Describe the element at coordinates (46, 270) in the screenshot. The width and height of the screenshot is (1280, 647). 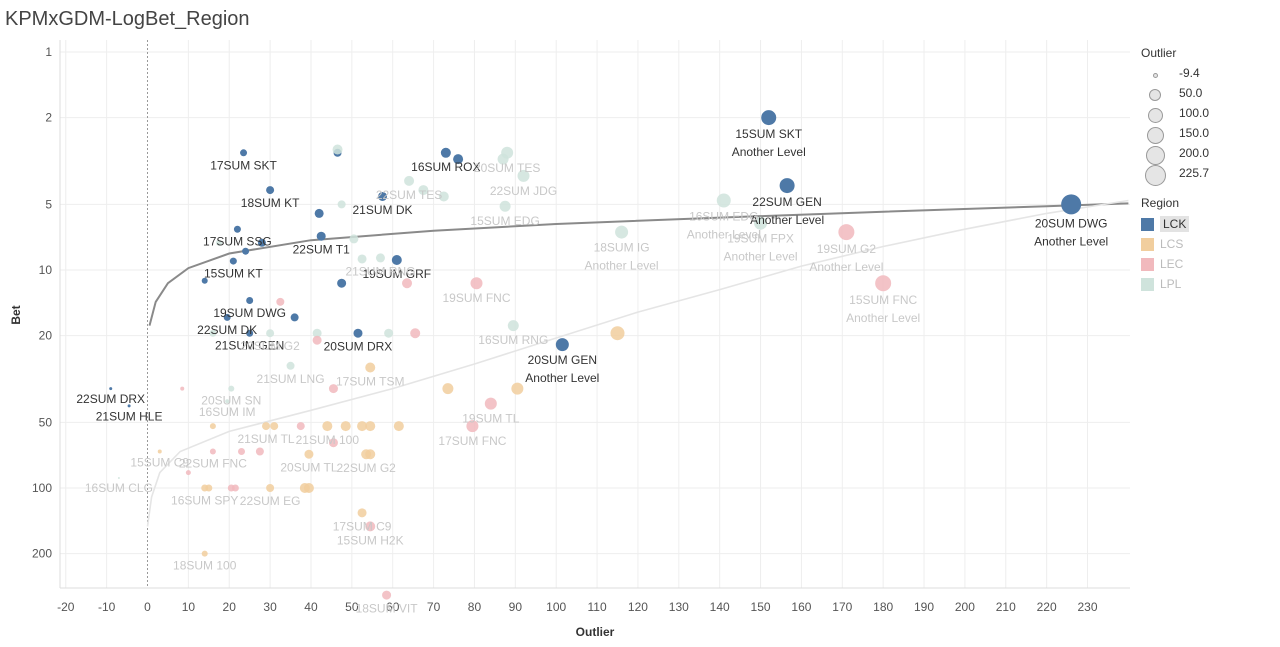
I see `y-tick-label: 10` at that location.